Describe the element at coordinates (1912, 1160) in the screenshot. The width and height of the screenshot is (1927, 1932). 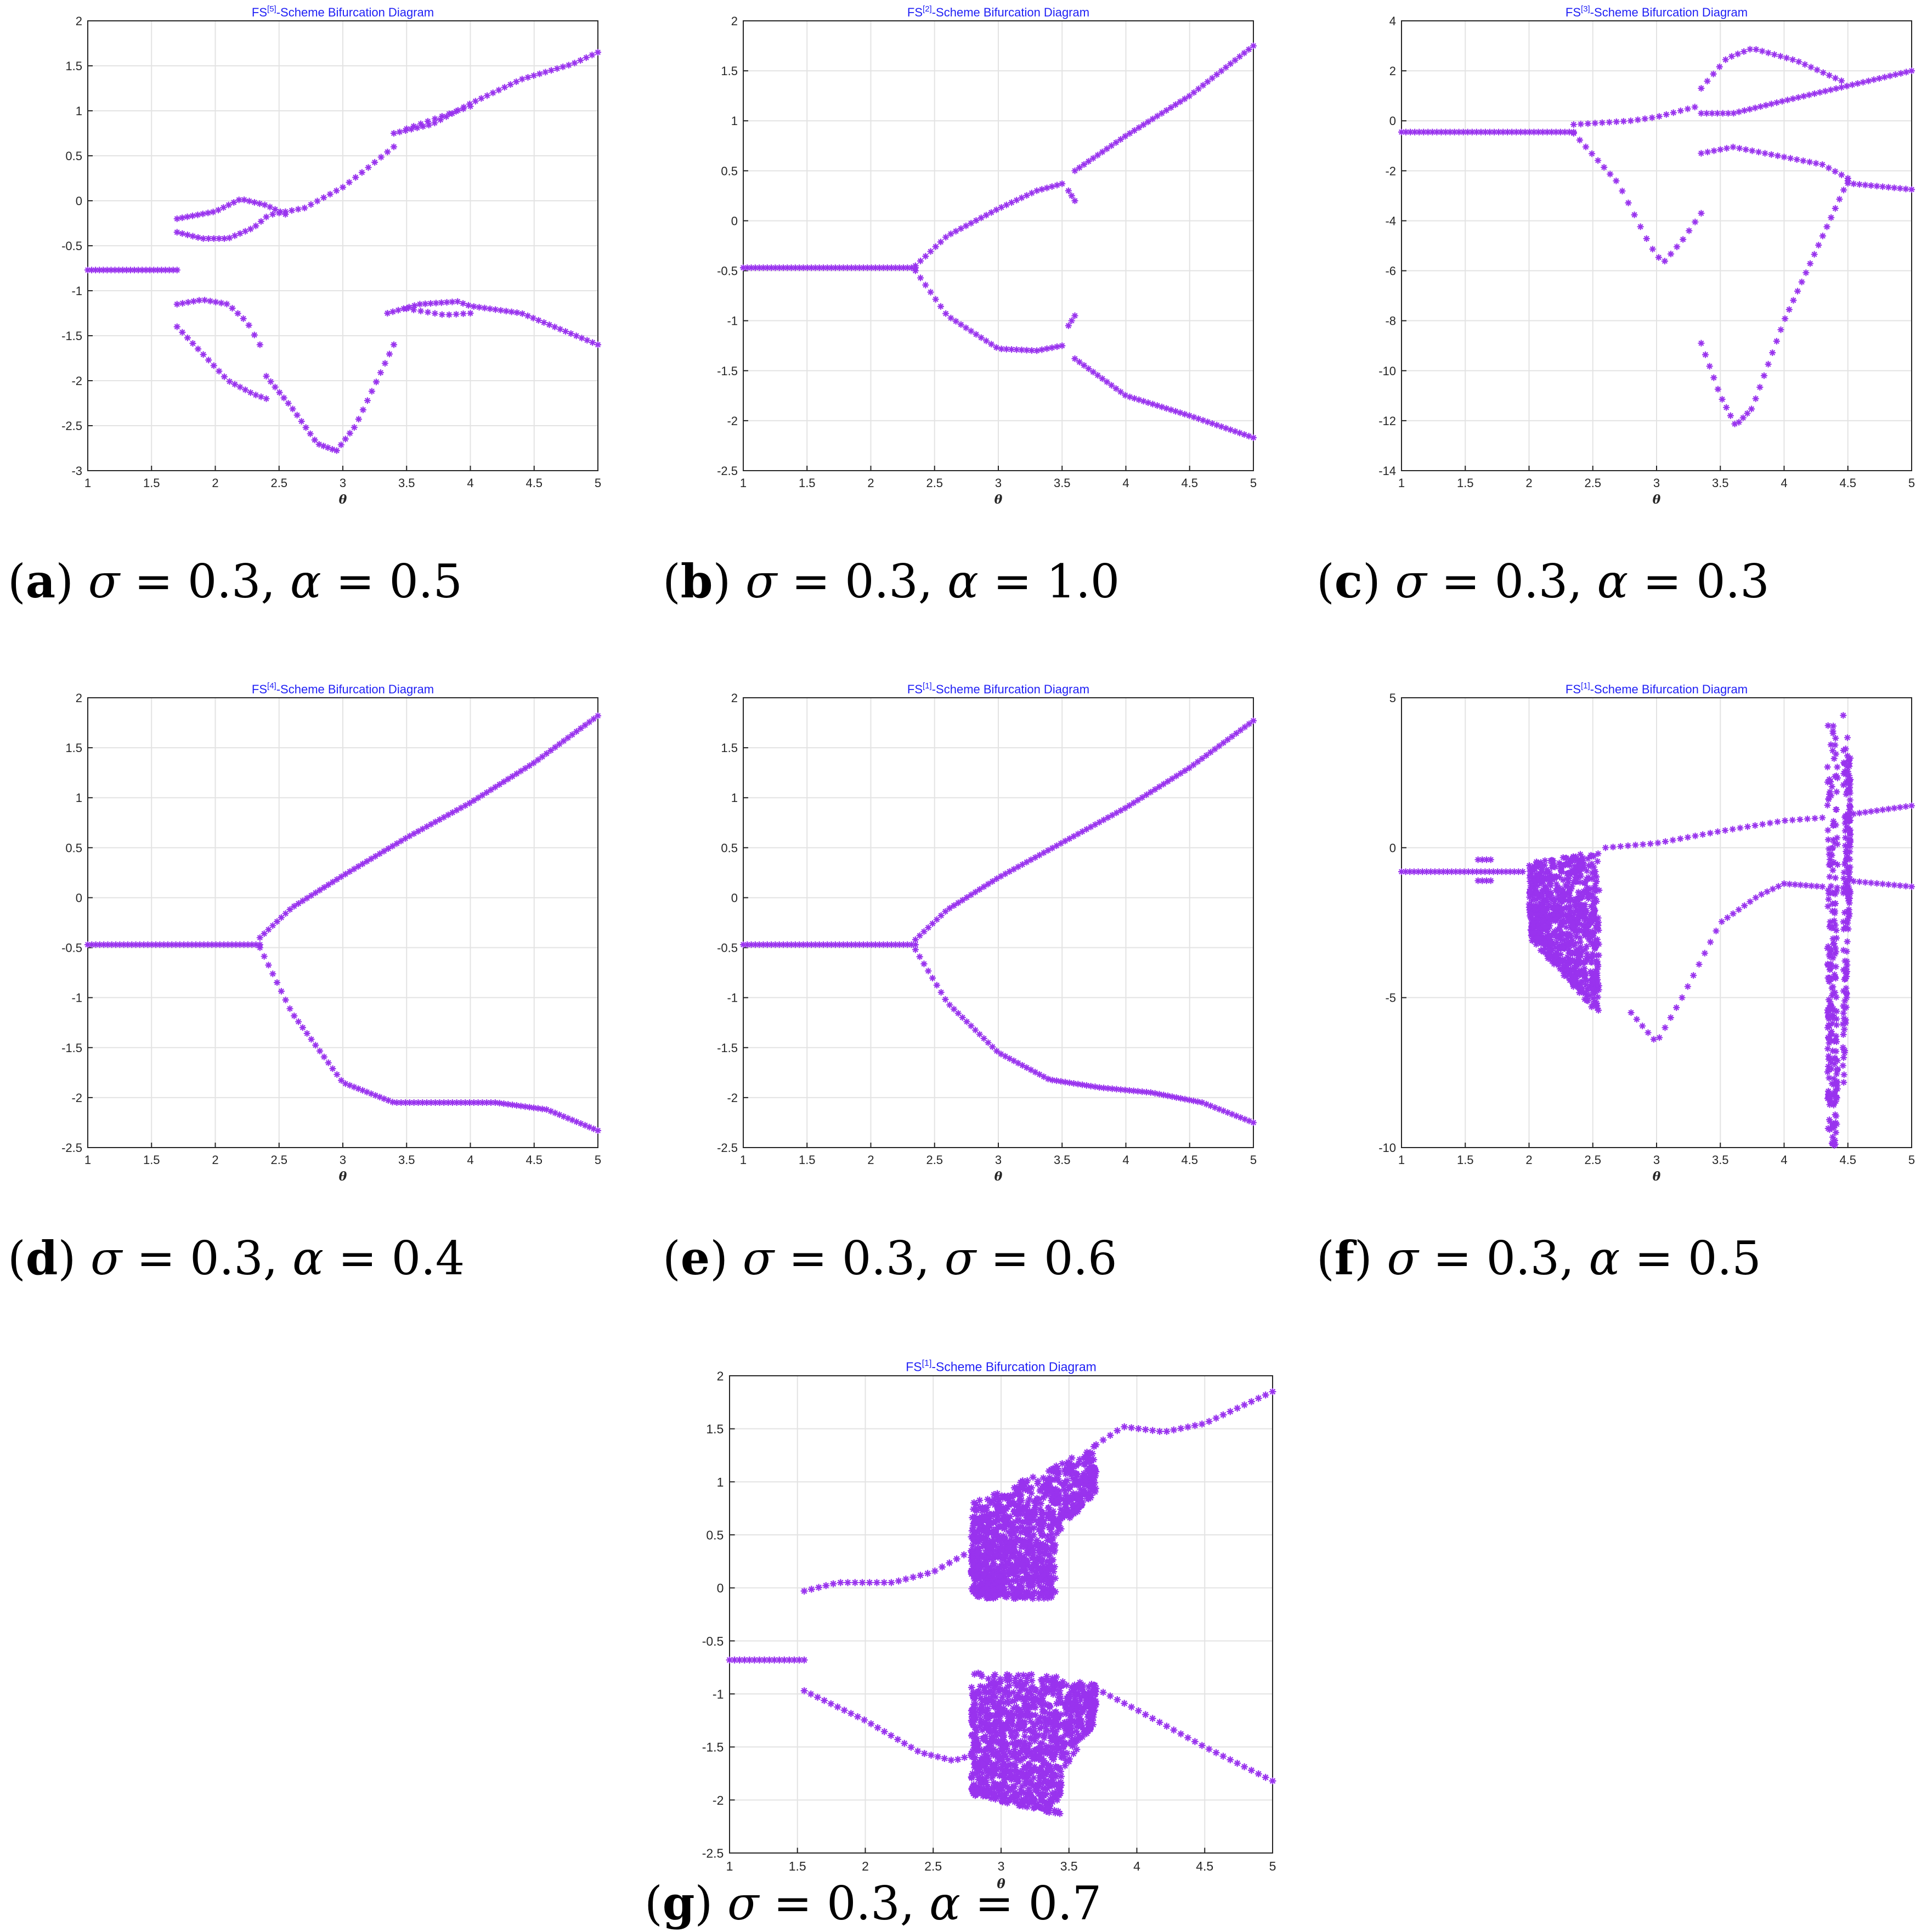
I see `x-tick-label: 5` at that location.